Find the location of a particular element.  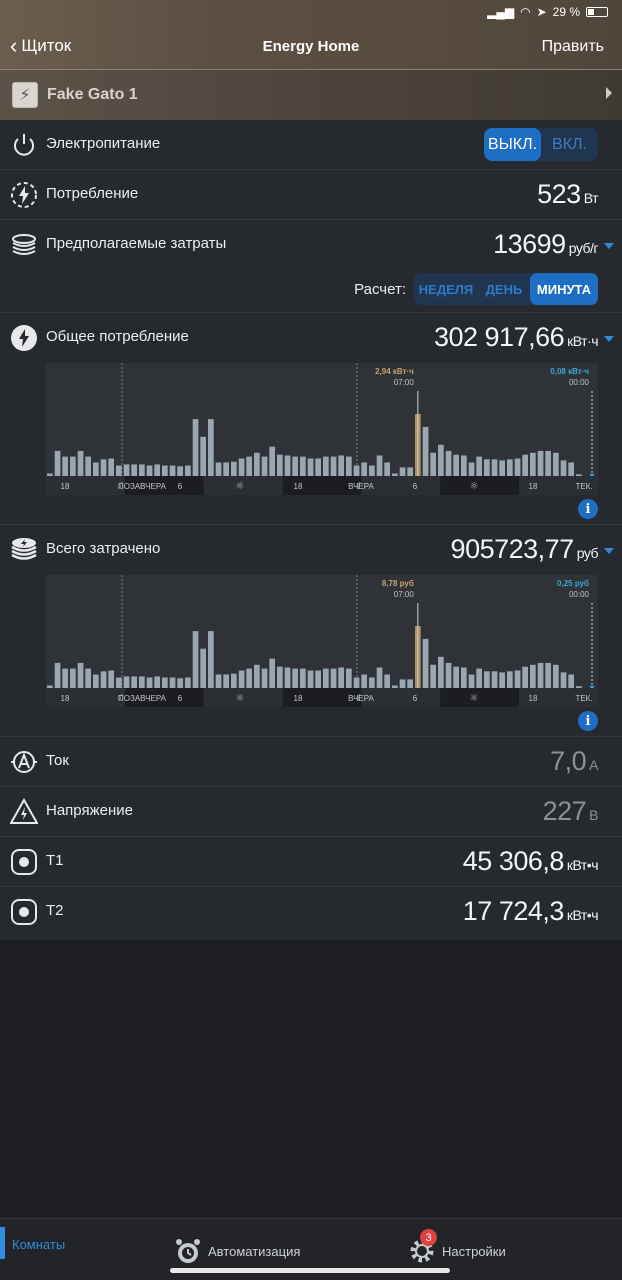

power-toggle: ВЫКЛ. ВКЛ. is located at coordinates (541, 144).